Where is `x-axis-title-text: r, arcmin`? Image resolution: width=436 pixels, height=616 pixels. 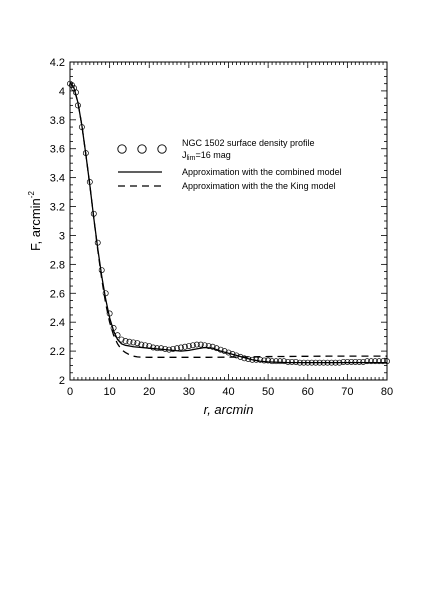
x-axis-title-text: r, arcmin is located at coordinates (229, 409).